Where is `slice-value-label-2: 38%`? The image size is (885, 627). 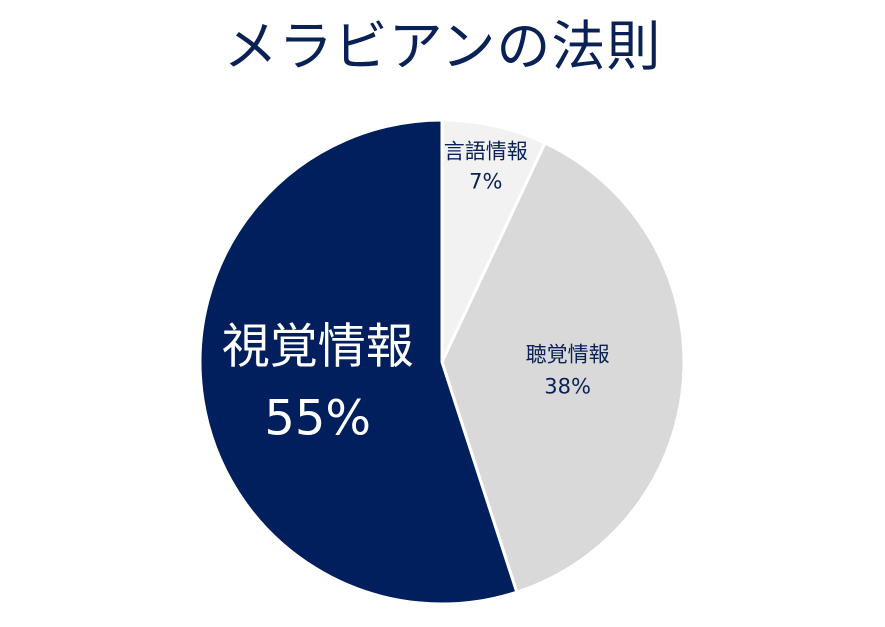
slice-value-label-2: 38% is located at coordinates (567, 386).